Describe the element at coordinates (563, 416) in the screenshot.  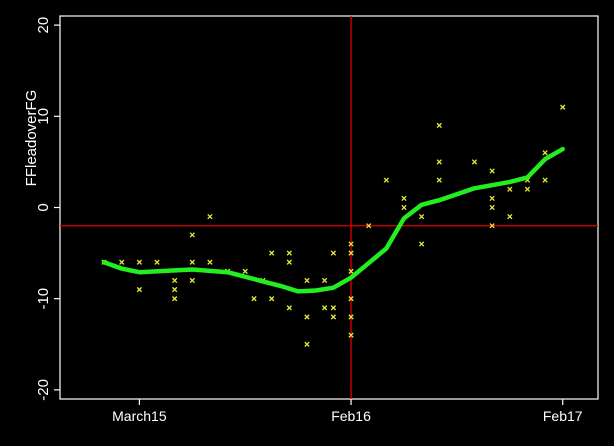
I see `x-tick-label: Feb17` at that location.